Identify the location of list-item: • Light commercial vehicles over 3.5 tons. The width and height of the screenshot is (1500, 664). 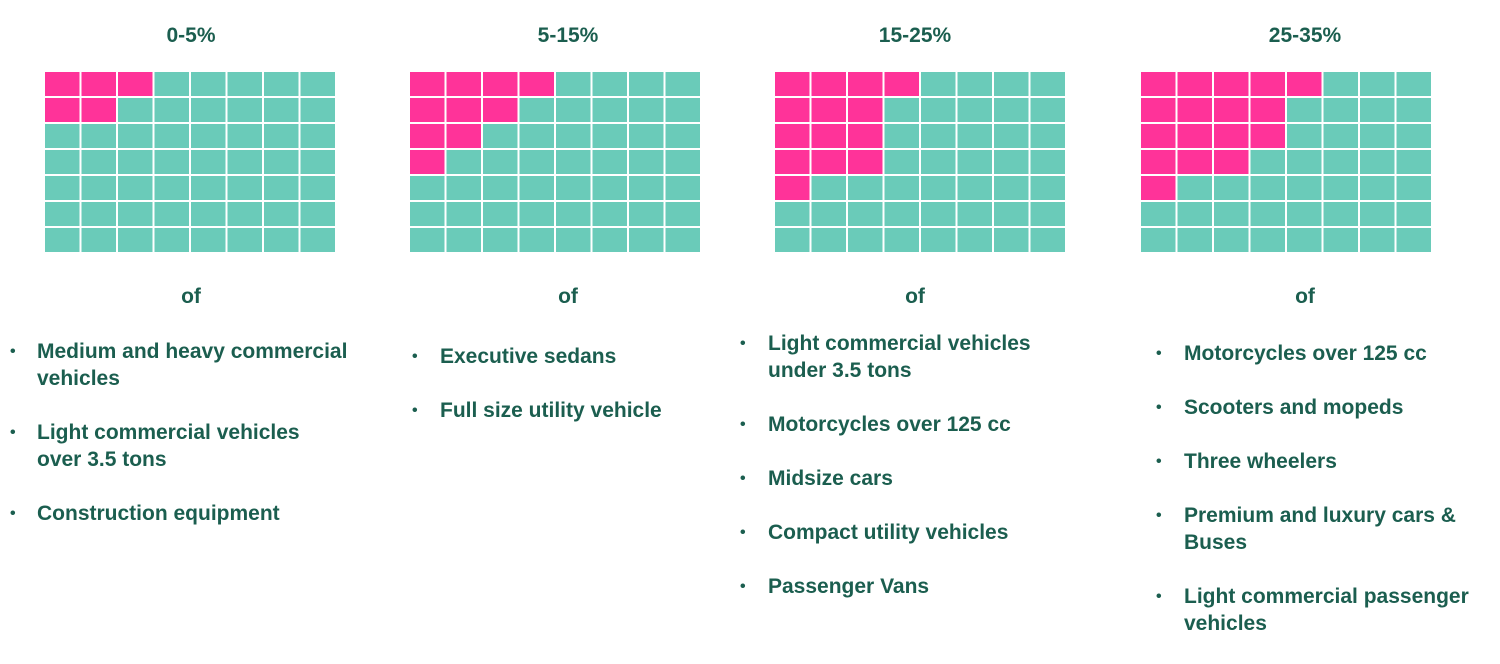
(155, 446).